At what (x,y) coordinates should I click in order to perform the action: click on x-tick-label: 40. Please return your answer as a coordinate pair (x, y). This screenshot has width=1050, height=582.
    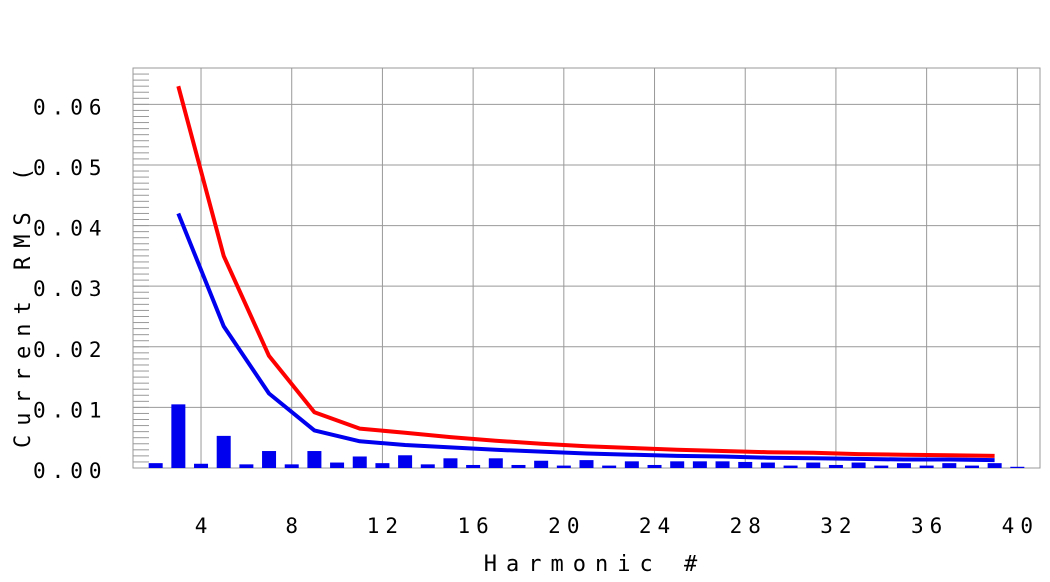
    Looking at the image, I should click on (1020, 526).